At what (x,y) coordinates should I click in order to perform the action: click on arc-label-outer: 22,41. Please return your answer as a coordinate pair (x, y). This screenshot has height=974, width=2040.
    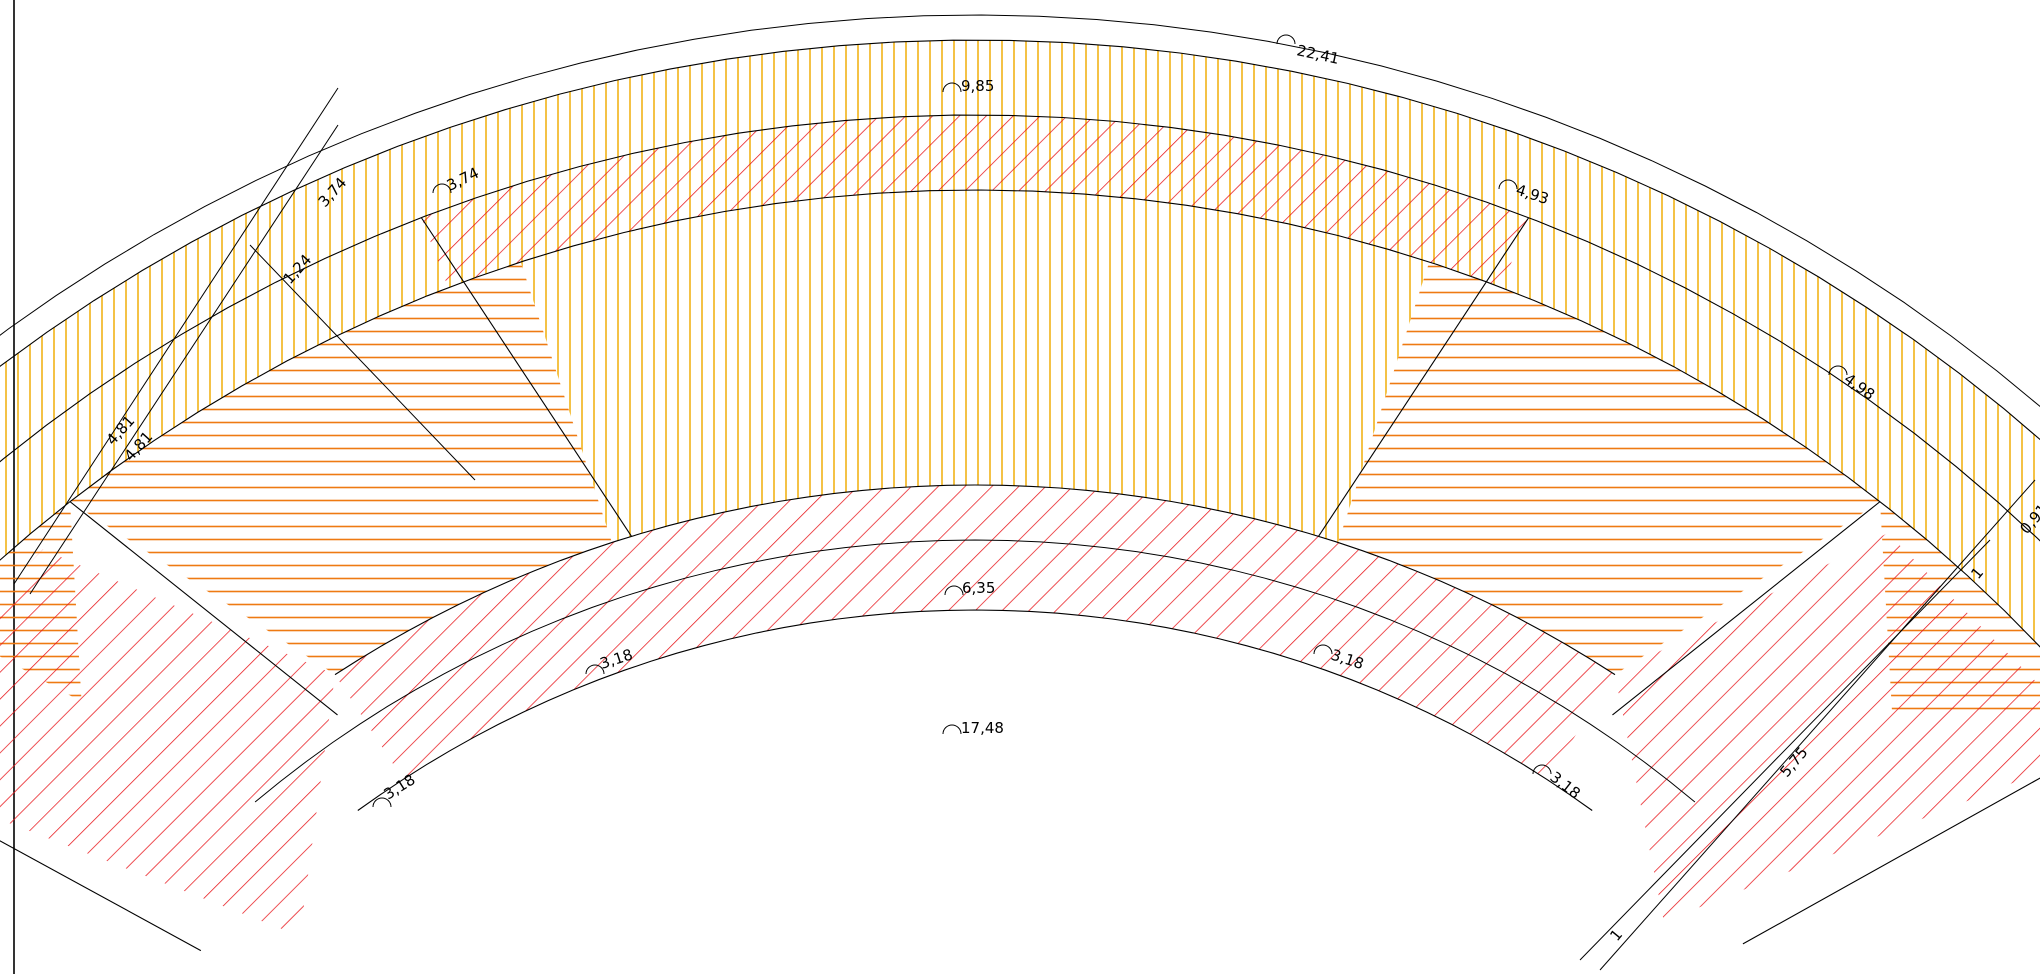
    Looking at the image, I should click on (1308, 51).